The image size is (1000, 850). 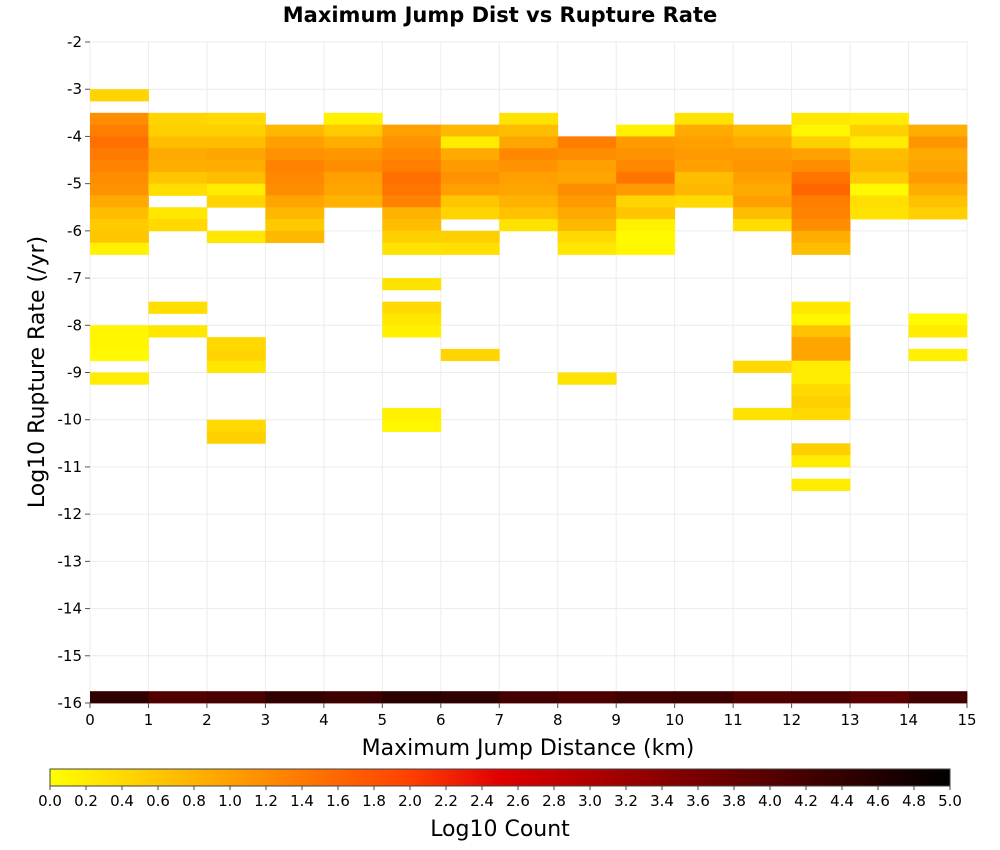 What do you see at coordinates (966, 720) in the screenshot?
I see `x-tick-label: 15` at bounding box center [966, 720].